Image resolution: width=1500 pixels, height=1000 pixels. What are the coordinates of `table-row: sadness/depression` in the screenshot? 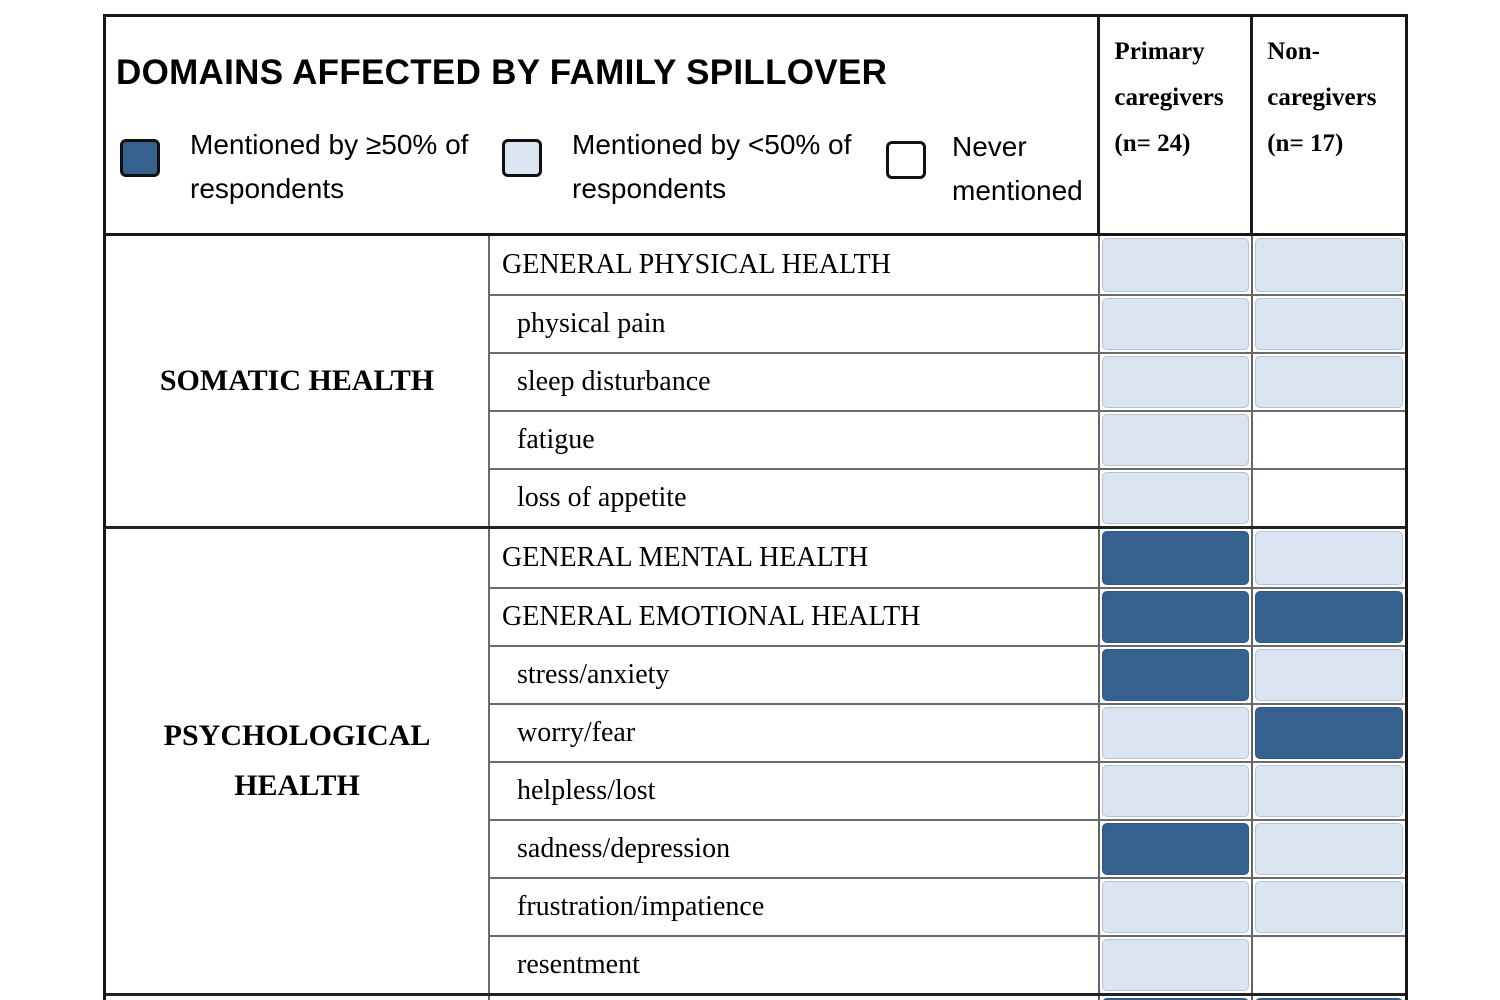 It's located at (947, 848).